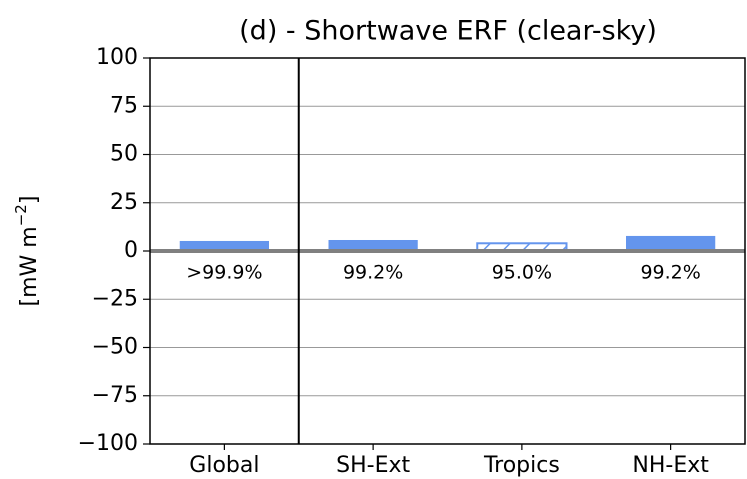 This screenshot has height=479, width=747. I want to click on x-tick-label: NH-Ext, so click(670, 465).